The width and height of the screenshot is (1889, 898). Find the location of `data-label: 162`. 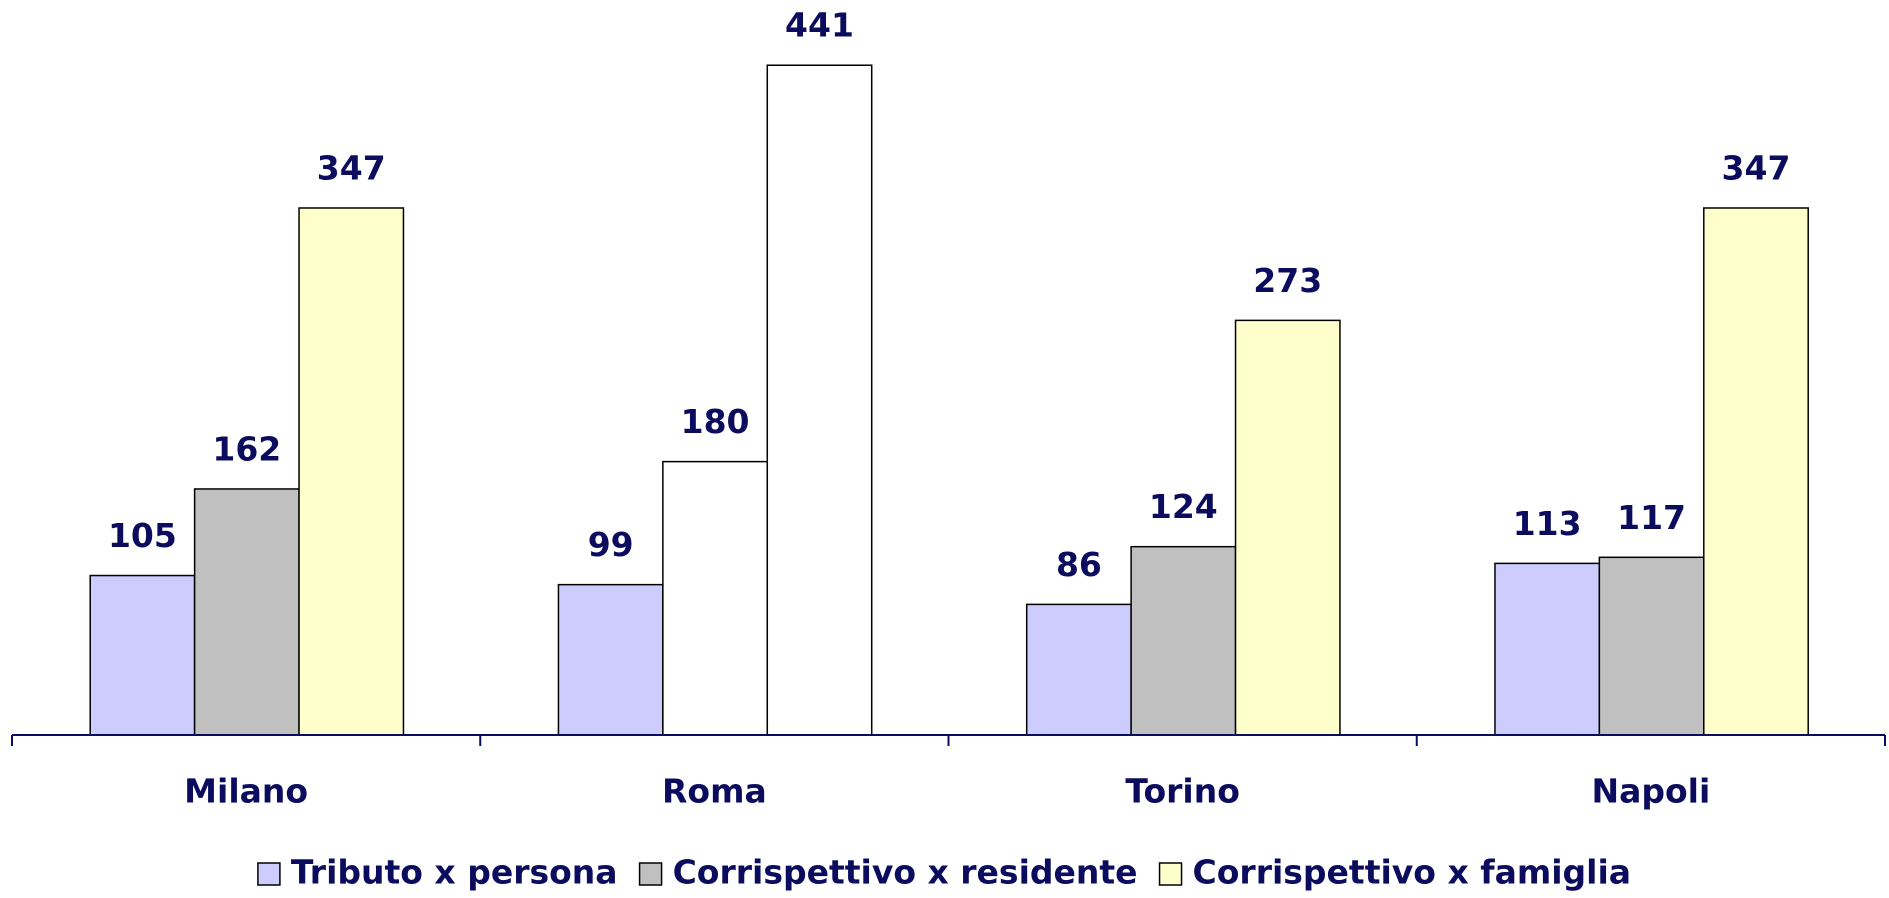

data-label: 162 is located at coordinates (246, 448).